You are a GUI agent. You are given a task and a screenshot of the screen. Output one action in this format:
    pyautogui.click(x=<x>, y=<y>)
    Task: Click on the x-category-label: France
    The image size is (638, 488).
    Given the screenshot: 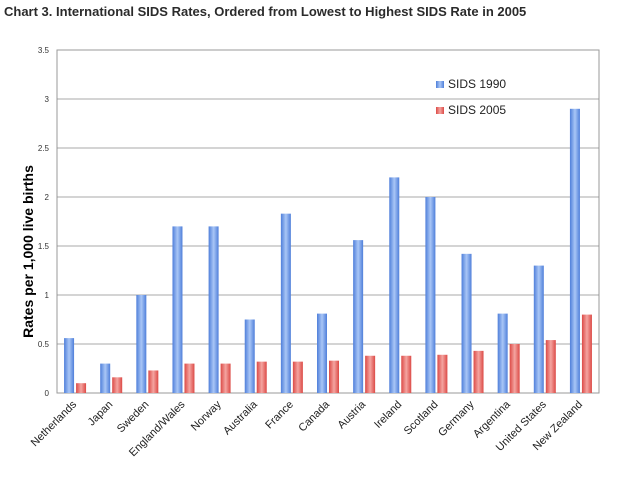 What is the action you would take?
    pyautogui.click(x=279, y=415)
    